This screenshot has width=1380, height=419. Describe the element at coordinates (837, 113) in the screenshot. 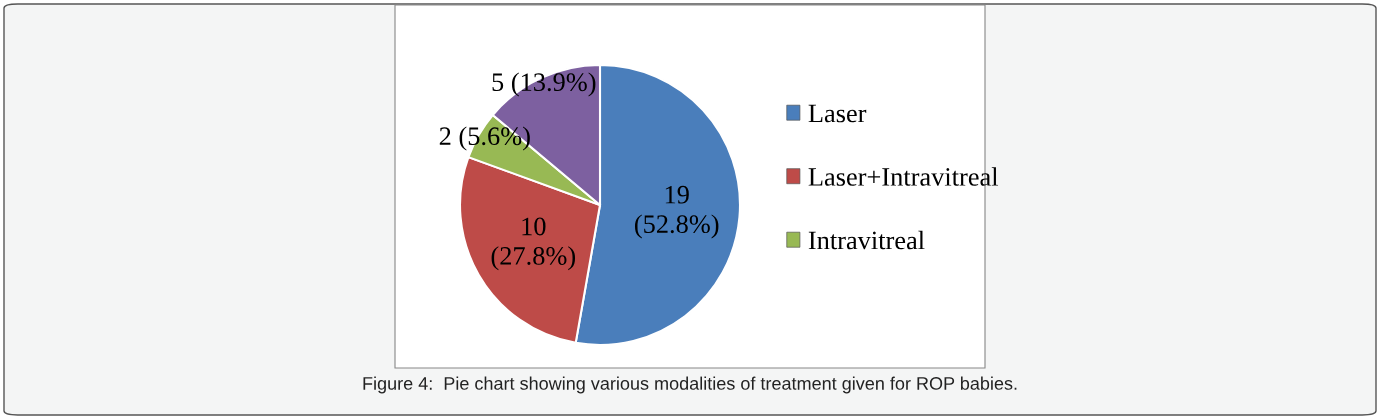

I see `legend-label: Laser` at that location.